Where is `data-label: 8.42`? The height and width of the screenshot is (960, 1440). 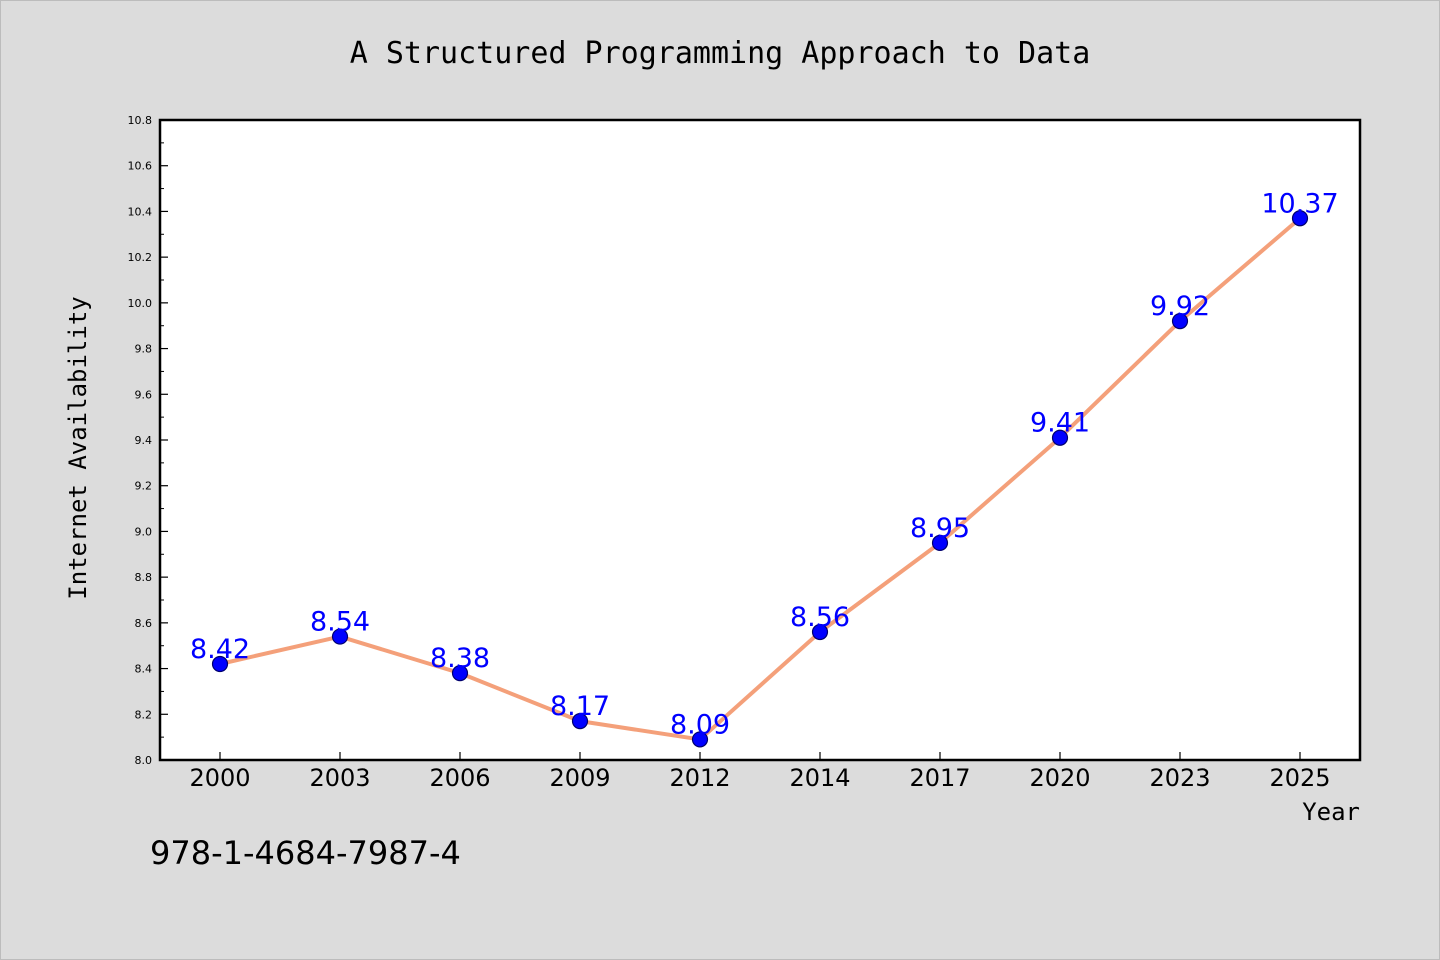 data-label: 8.42 is located at coordinates (220, 649).